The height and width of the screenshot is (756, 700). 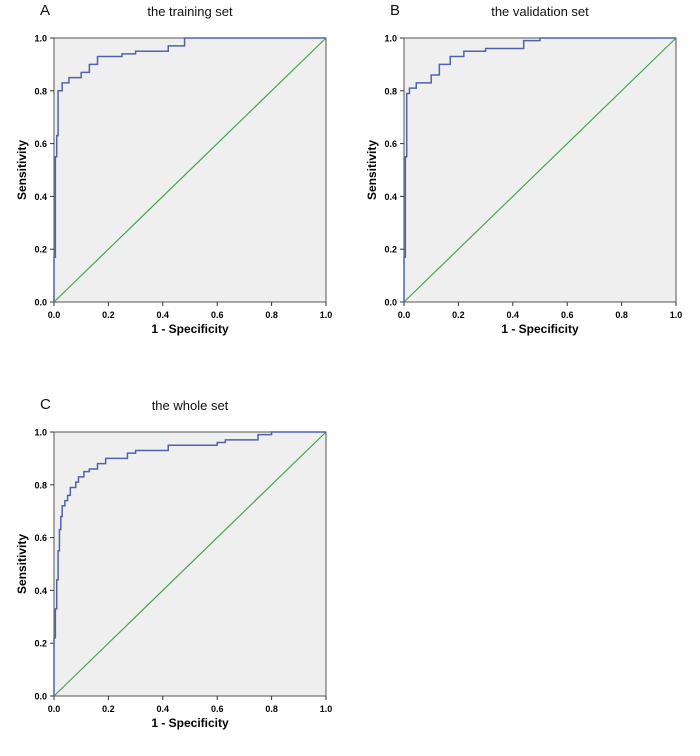 I want to click on panel-title-training: the training set, so click(x=190, y=11).